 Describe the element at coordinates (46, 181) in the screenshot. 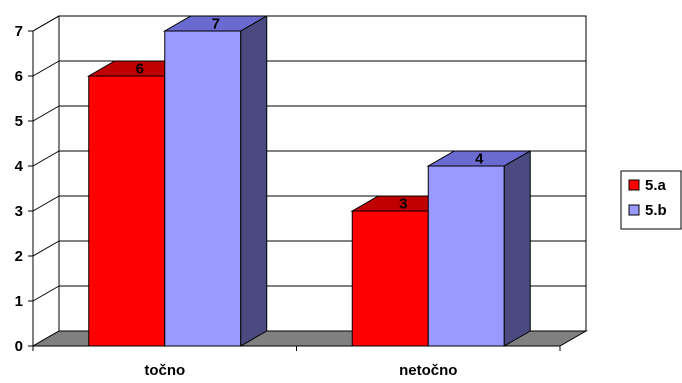

I see `side-wall` at that location.